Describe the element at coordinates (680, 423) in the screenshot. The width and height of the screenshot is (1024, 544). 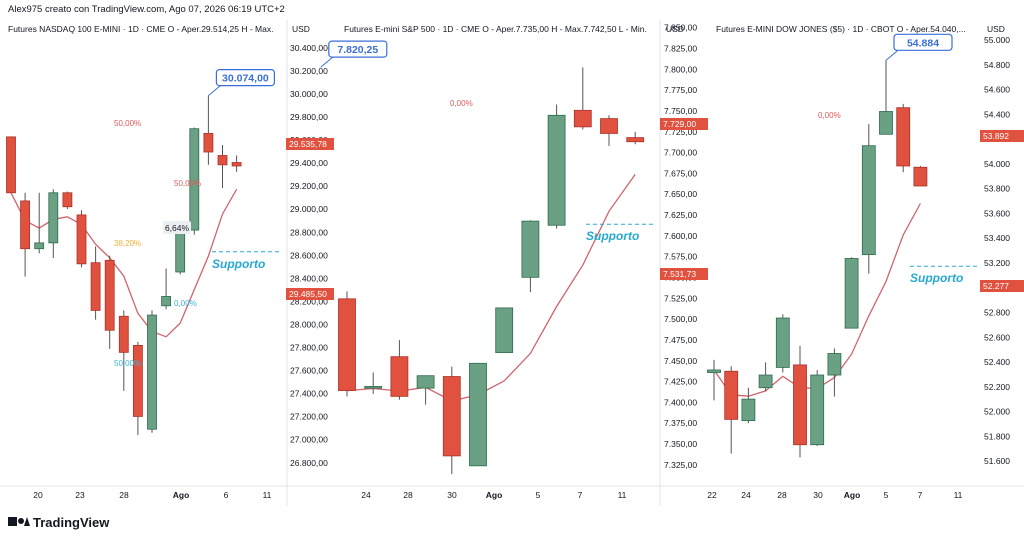
I see `y-tick-label: 7.375,00` at that location.